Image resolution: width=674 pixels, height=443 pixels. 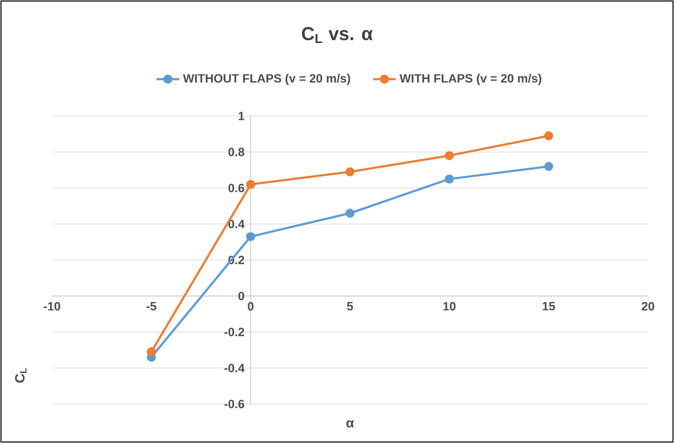 I want to click on y-tick-label: 1, so click(x=241, y=116).